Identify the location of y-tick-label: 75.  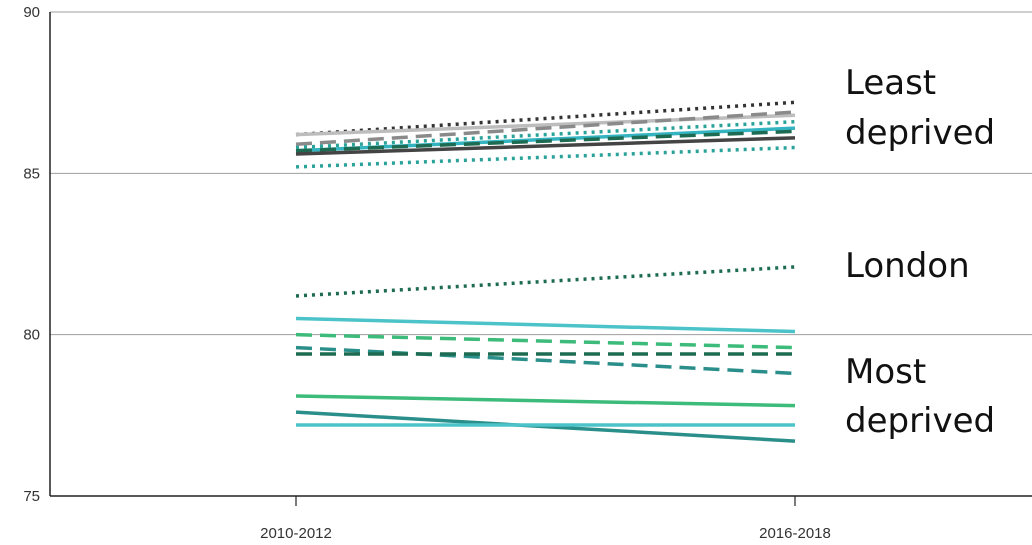
(31, 496).